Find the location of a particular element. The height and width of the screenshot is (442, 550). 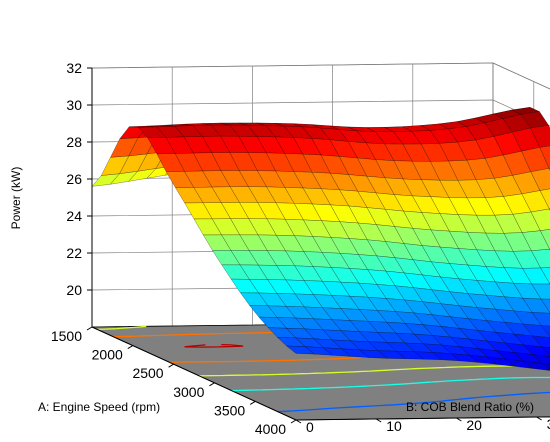

z-axis-label: Power (kW) is located at coordinates (16, 198).